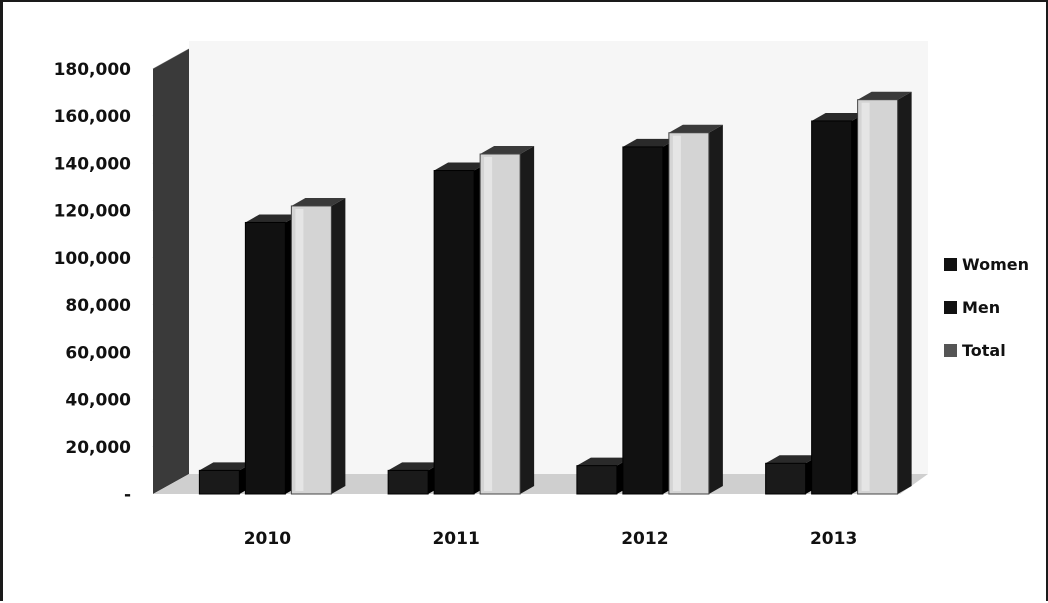  I want to click on bar-men-2011, so click(454, 332).